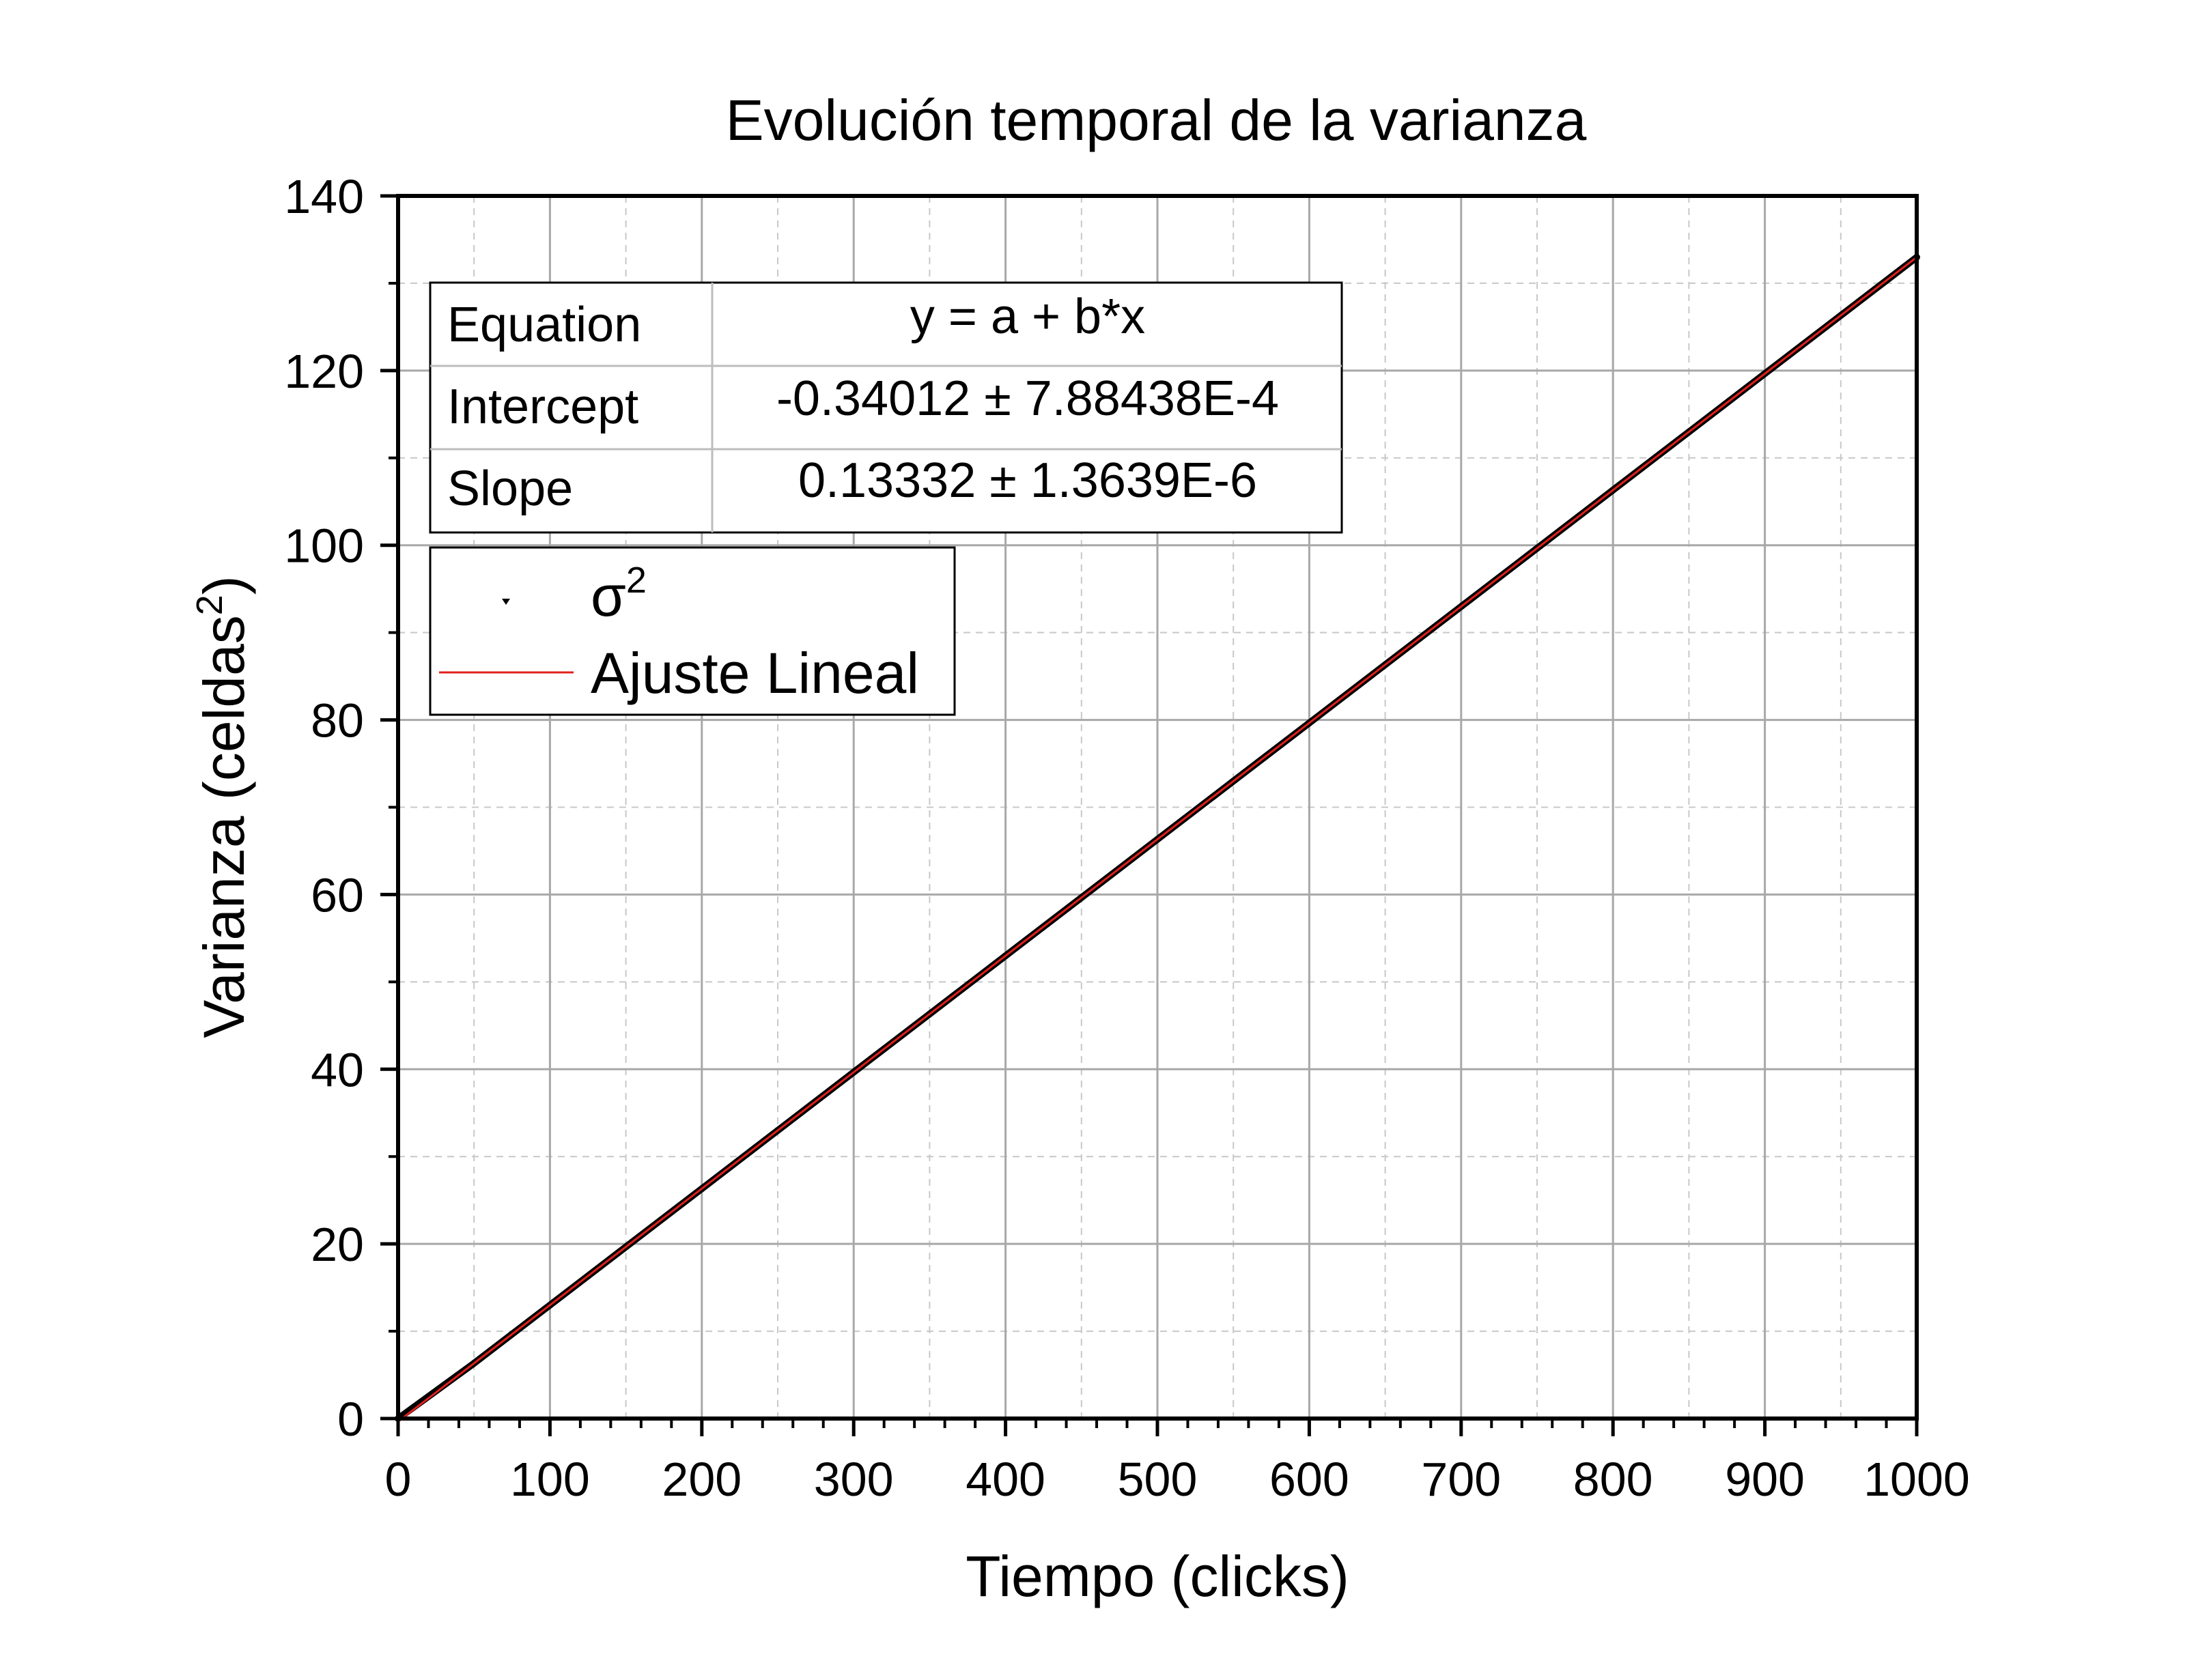 The width and height of the screenshot is (2196, 1680). Describe the element at coordinates (1028, 398) in the screenshot. I see `fit-table-value-intercept: -0.34012 ± 7.88438E-4` at that location.